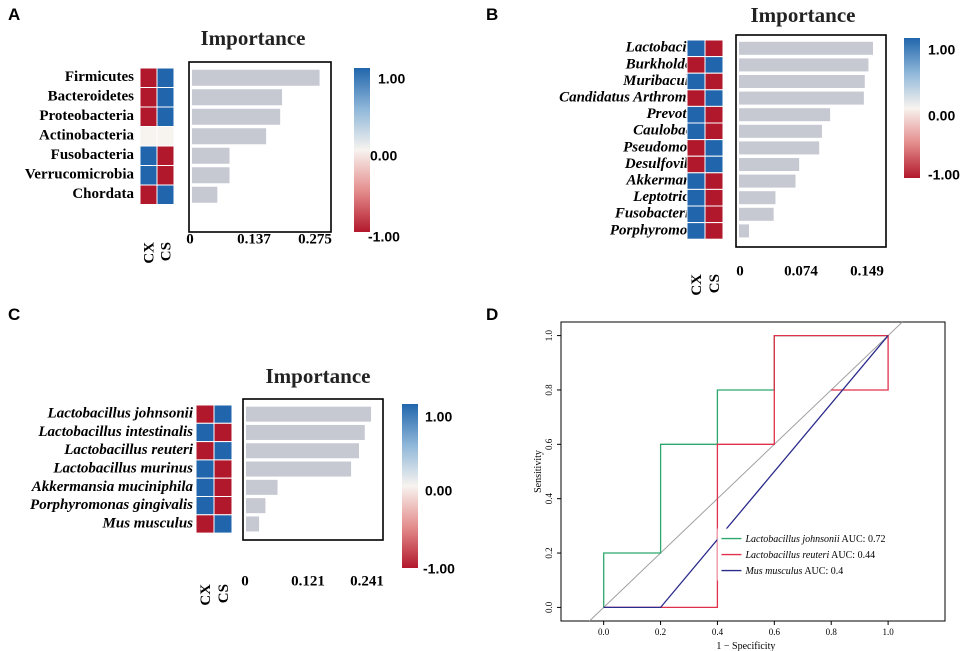  I want to click on panel-label-a: A, so click(14, 14).